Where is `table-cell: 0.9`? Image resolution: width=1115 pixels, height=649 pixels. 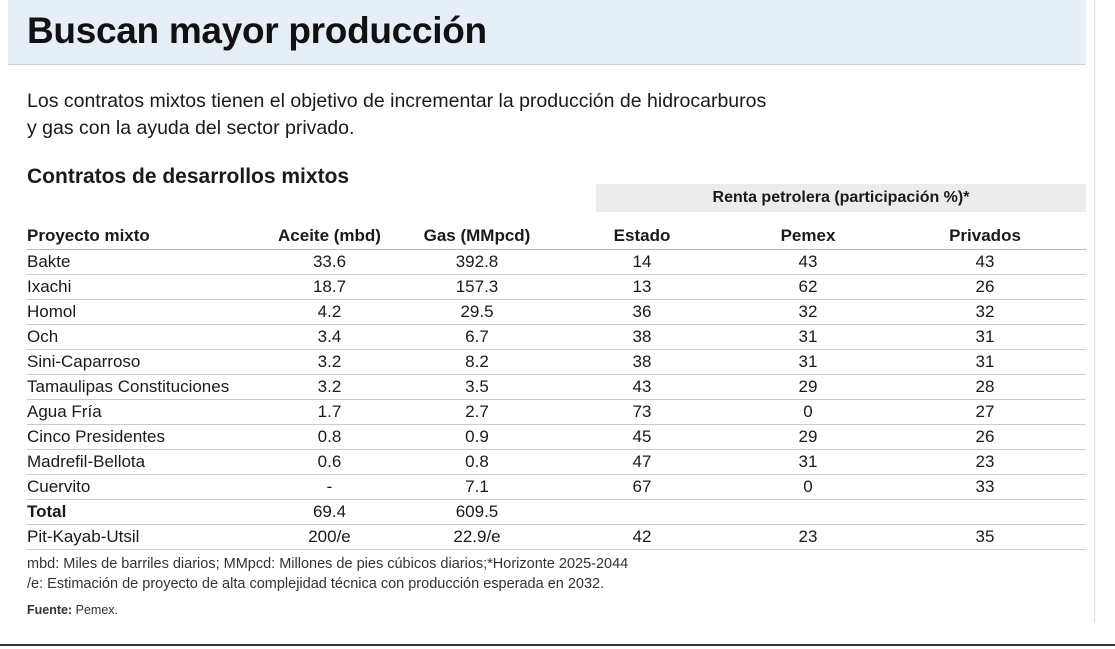 table-cell: 0.9 is located at coordinates (477, 437).